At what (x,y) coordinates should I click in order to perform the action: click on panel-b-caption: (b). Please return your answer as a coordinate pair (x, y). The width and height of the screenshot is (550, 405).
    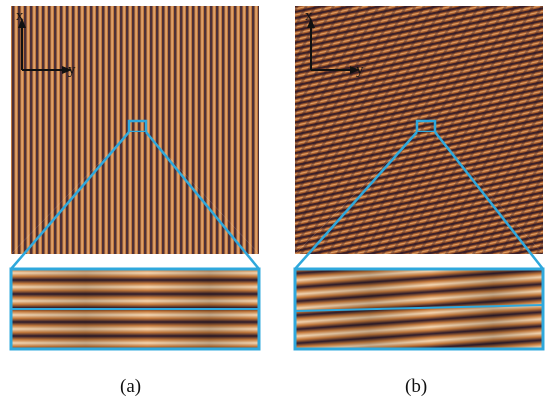
    Looking at the image, I should click on (416, 386).